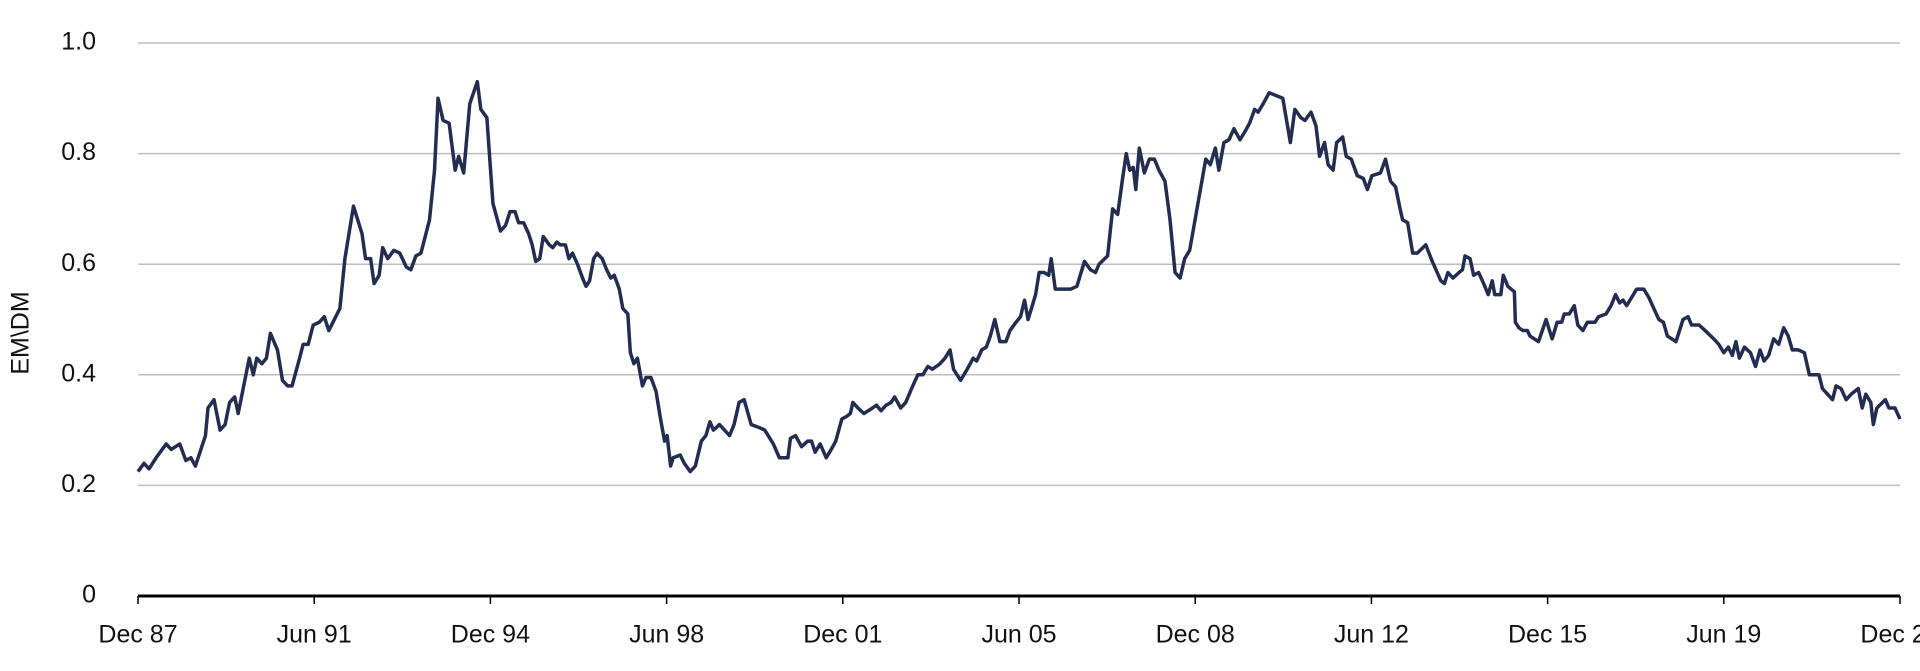  Describe the element at coordinates (1547, 635) in the screenshot. I see `x-tick-label: Dec 15` at that location.